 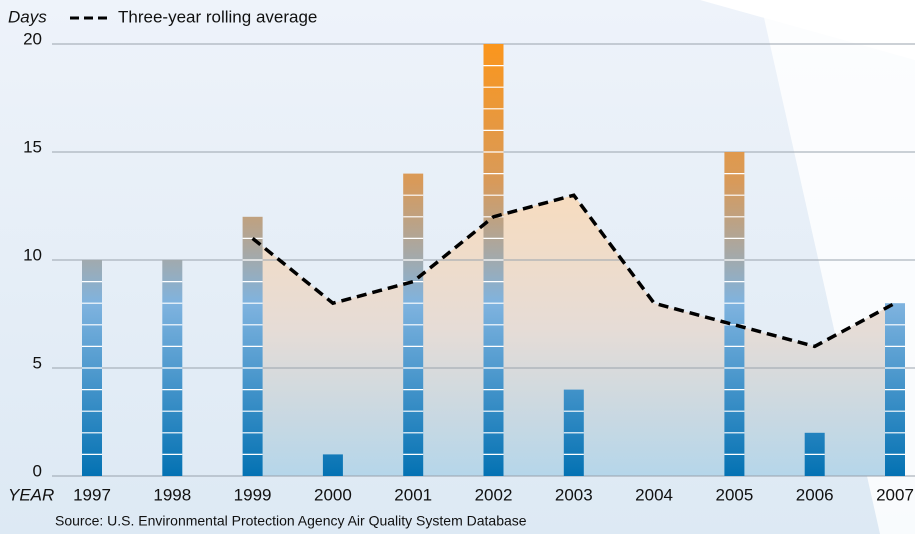 I want to click on x-tick-label: 2007, so click(x=895, y=494).